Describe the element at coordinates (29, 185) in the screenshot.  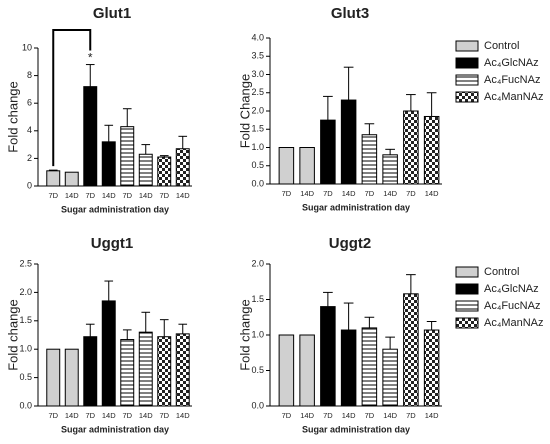
I see `y-tick-label: 0` at that location.